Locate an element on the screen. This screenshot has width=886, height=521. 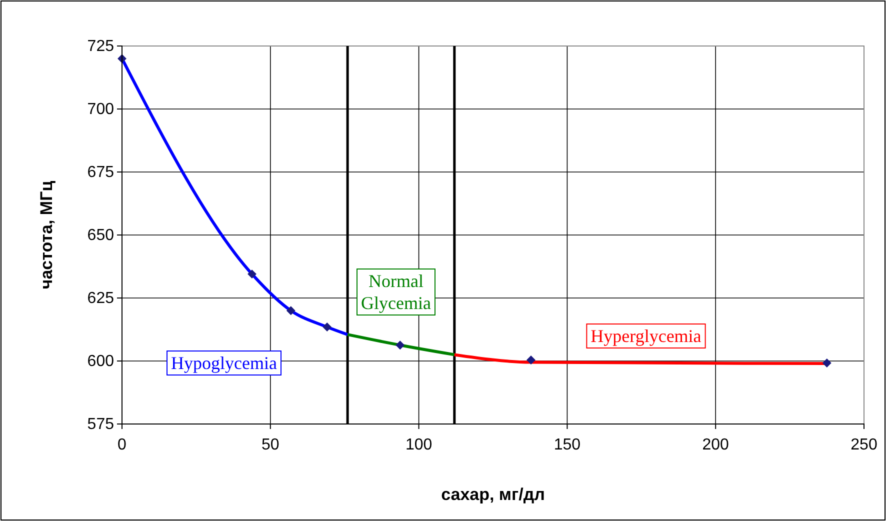
x-tick-label: 100 is located at coordinates (418, 445).